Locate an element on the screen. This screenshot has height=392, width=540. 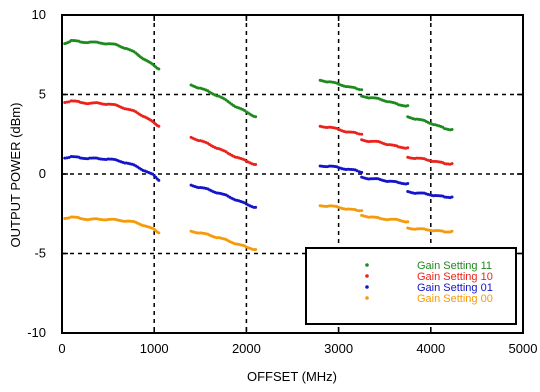
x-tick-label: 5000 is located at coordinates (523, 348).